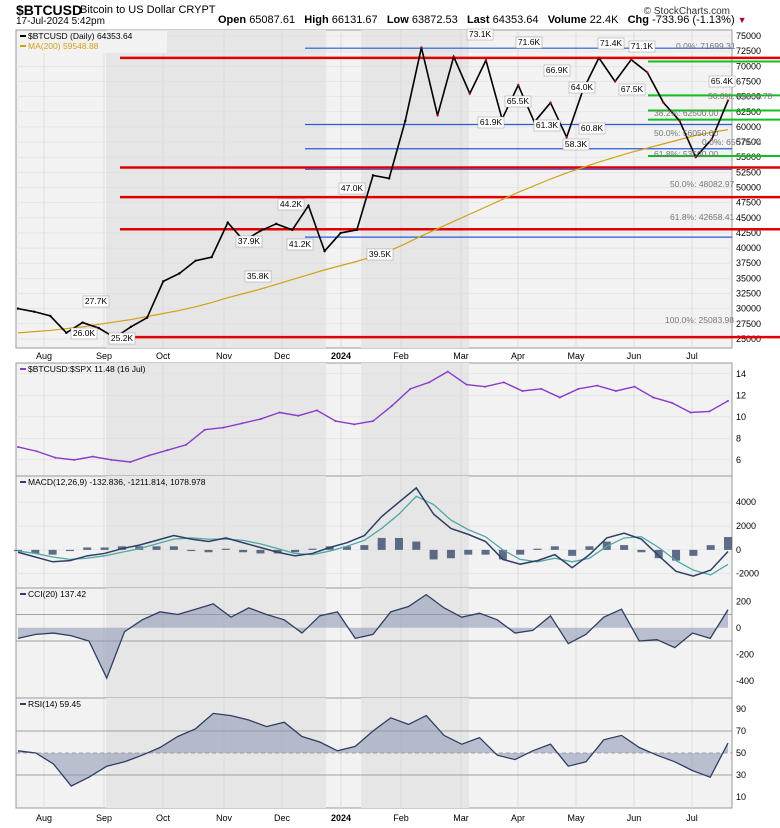 Image resolution: width=780 pixels, height=828 pixels. What do you see at coordinates (632, 89) in the screenshot?
I see `peak-label-19: 67.5K` at bounding box center [632, 89].